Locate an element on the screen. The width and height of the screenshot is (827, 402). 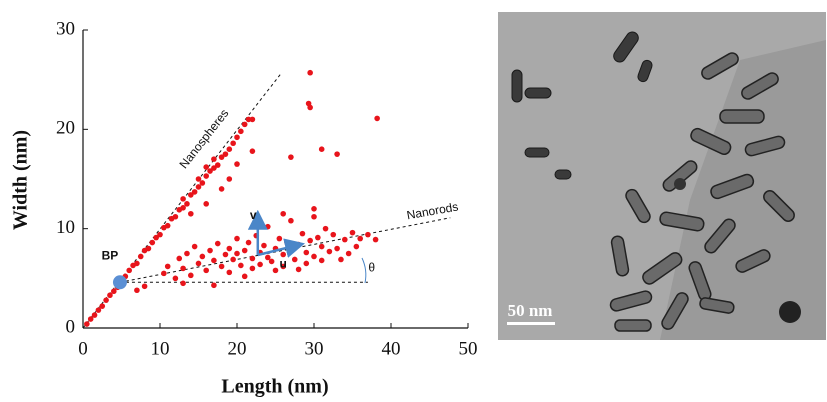
axis-arrow is located at coordinates (281, 248).